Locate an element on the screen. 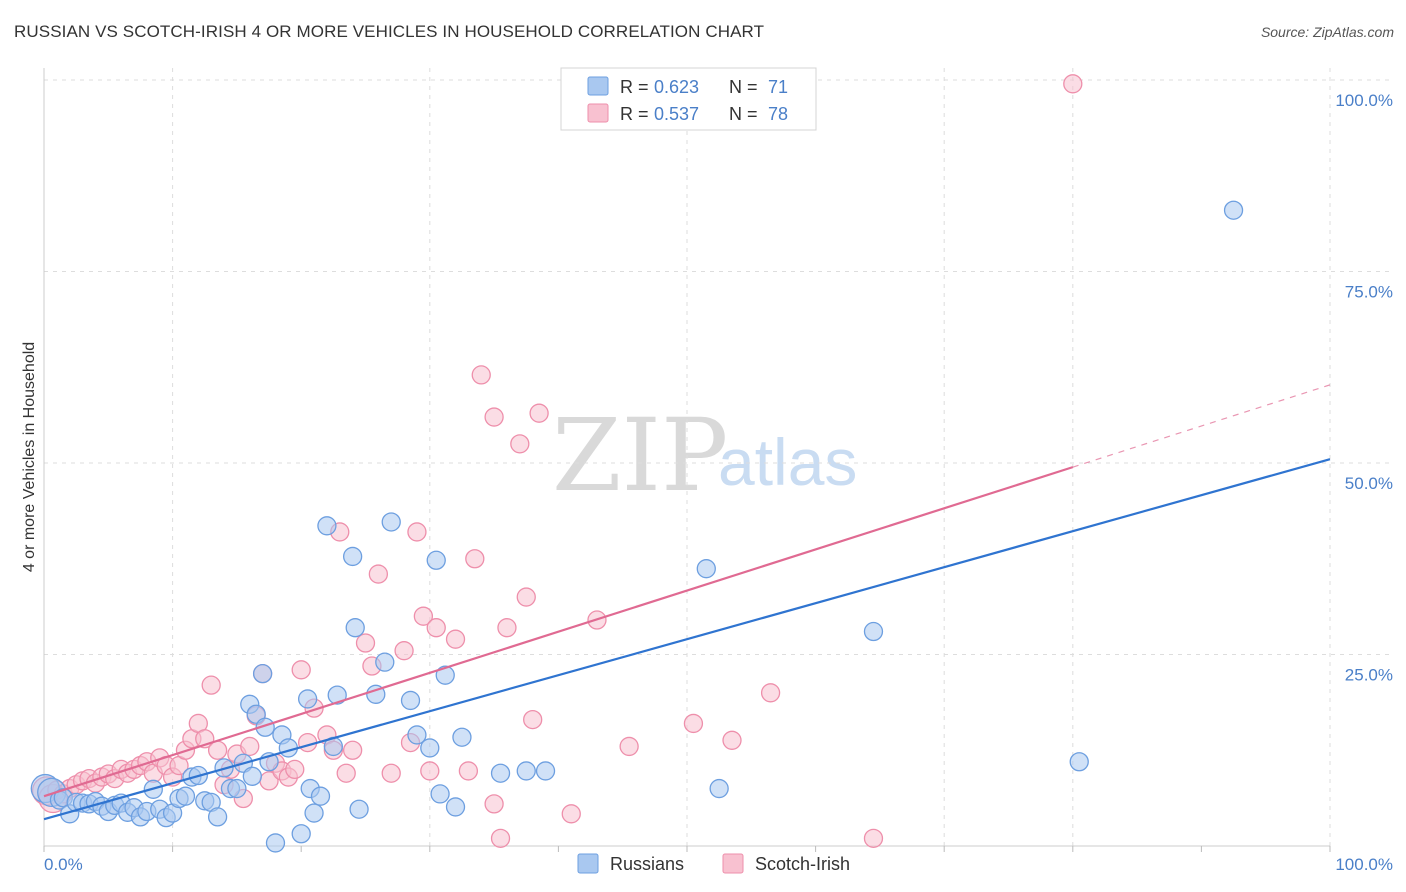 This screenshot has height=892, width=1406. legend-r-label-russians: R = is located at coordinates (634, 87).